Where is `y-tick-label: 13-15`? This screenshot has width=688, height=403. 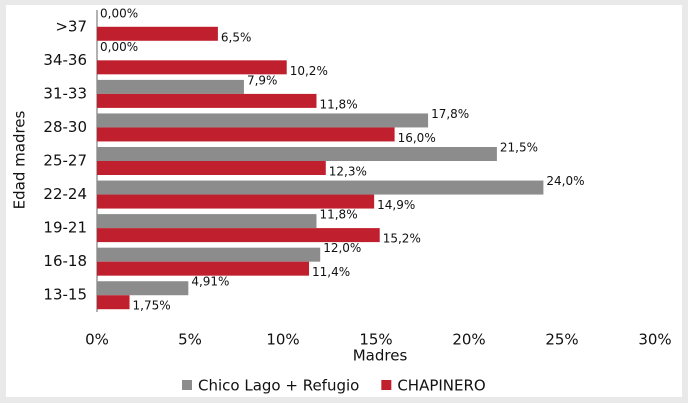 y-tick-label: 13-15 is located at coordinates (65, 295).